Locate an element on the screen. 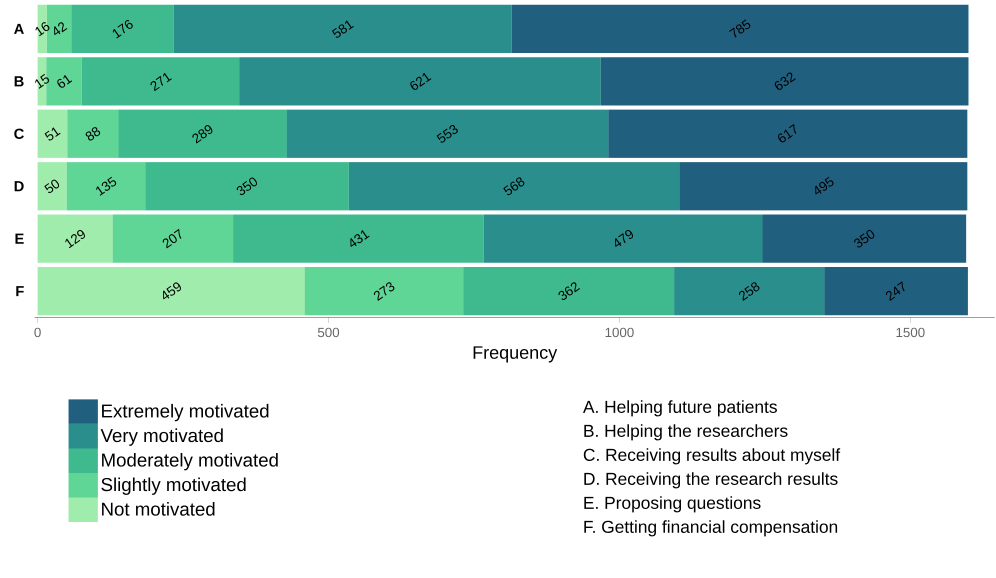 The width and height of the screenshot is (996, 578). x-tick-label: 1000 is located at coordinates (620, 333).